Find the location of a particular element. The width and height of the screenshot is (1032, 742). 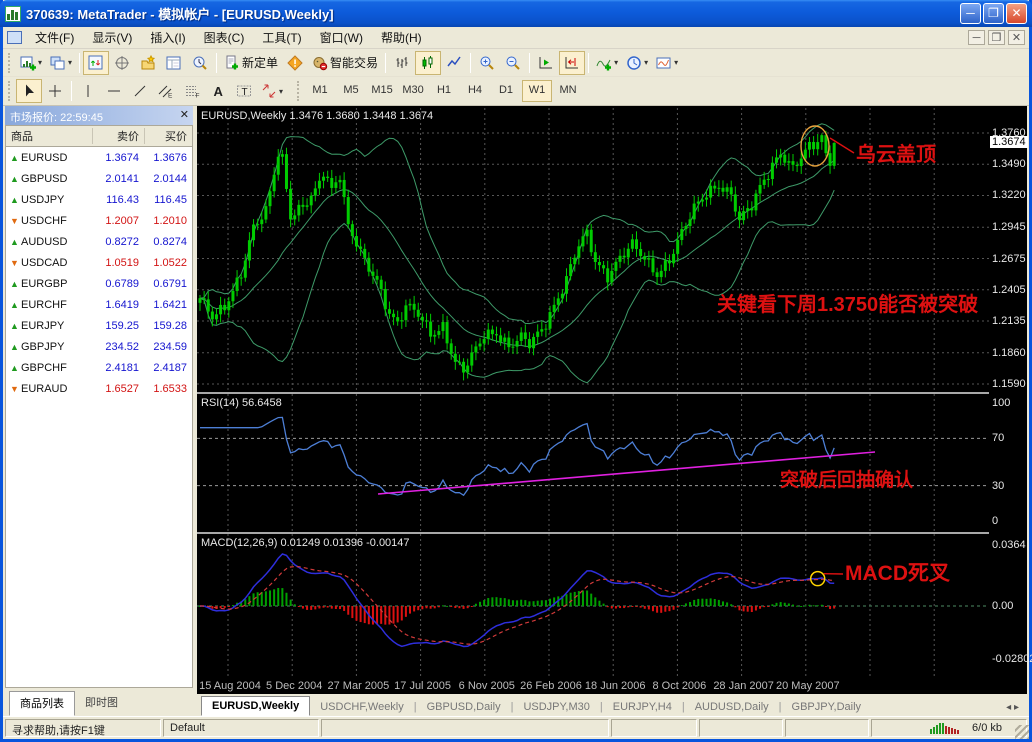

market-watch-row-eurjpy: ▲ EURJPY 159.25 159.28 is located at coordinates (99, 325).